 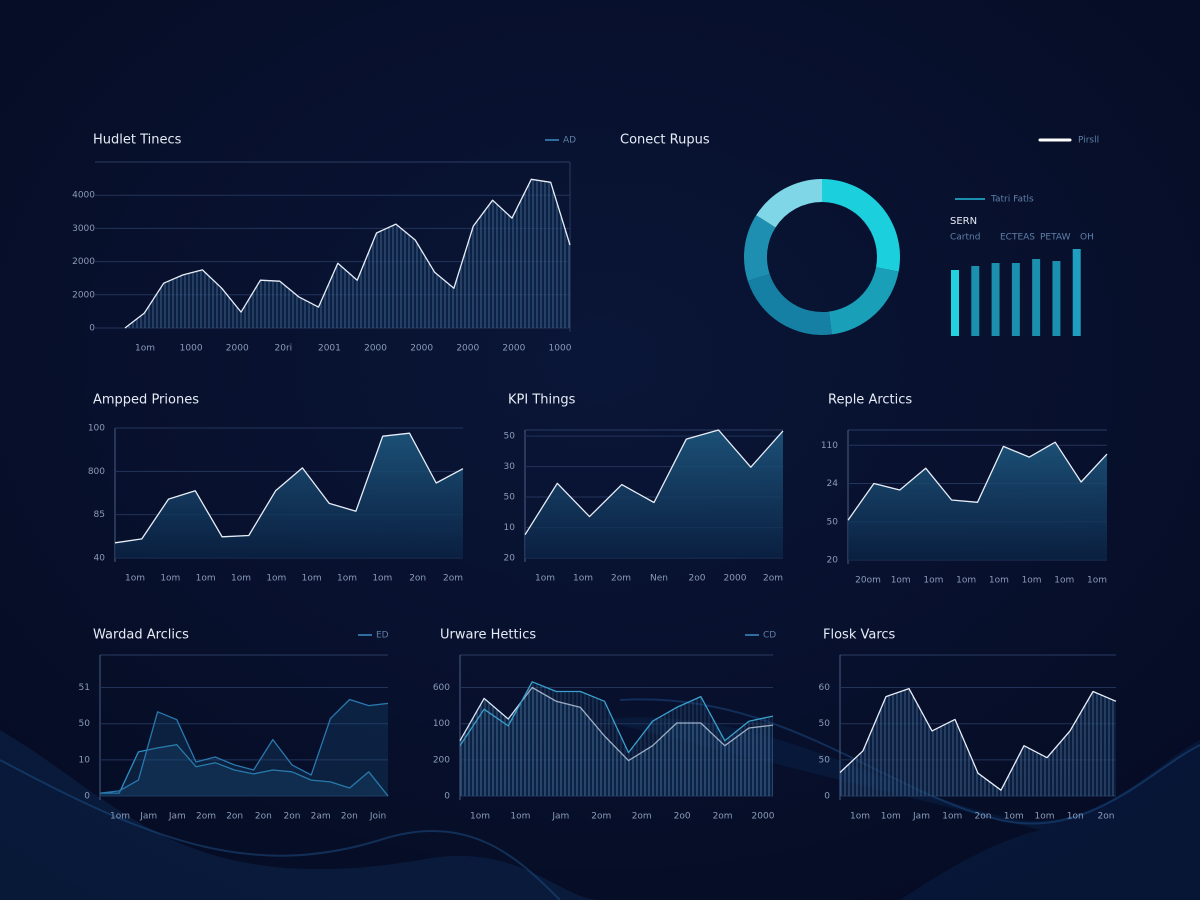 I want to click on x-tick-label: Nen, so click(x=659, y=579).